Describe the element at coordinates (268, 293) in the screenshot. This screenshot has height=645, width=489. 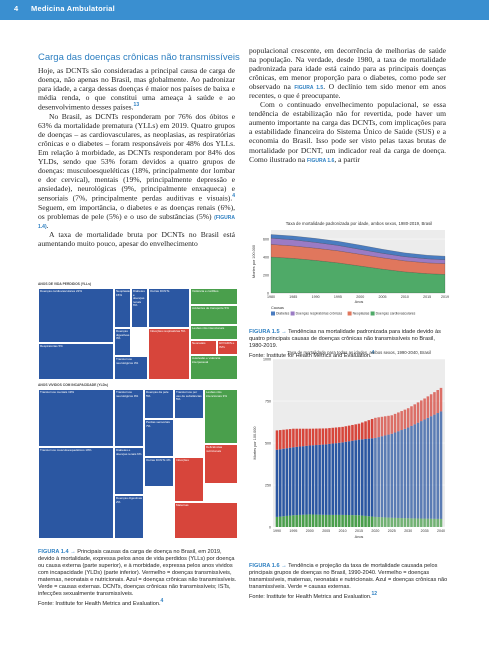
I see `y-tick-label: 0` at that location.